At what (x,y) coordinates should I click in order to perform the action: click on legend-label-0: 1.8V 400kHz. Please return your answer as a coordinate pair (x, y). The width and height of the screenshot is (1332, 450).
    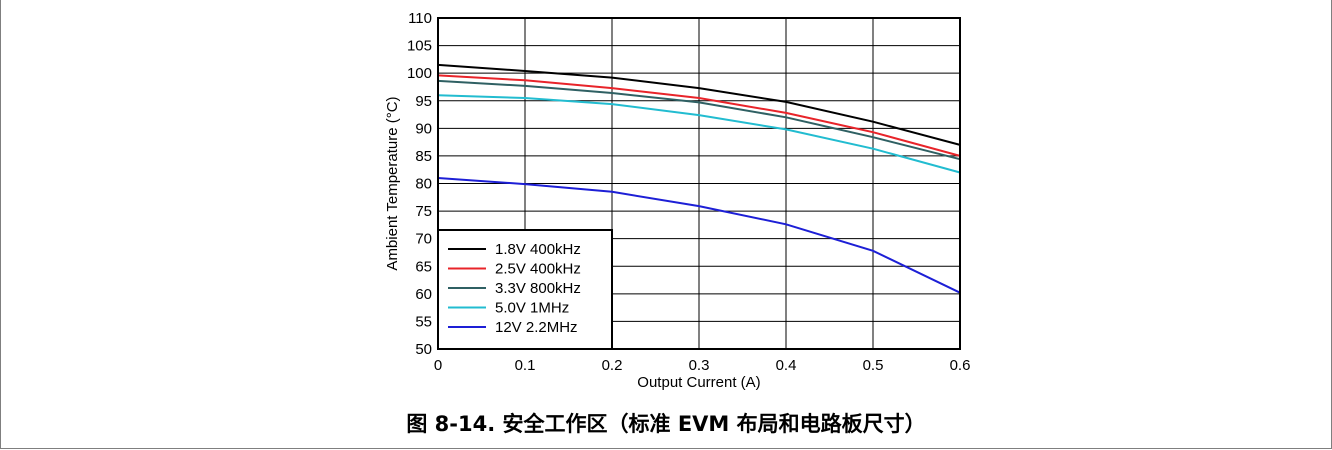
    Looking at the image, I should click on (538, 249).